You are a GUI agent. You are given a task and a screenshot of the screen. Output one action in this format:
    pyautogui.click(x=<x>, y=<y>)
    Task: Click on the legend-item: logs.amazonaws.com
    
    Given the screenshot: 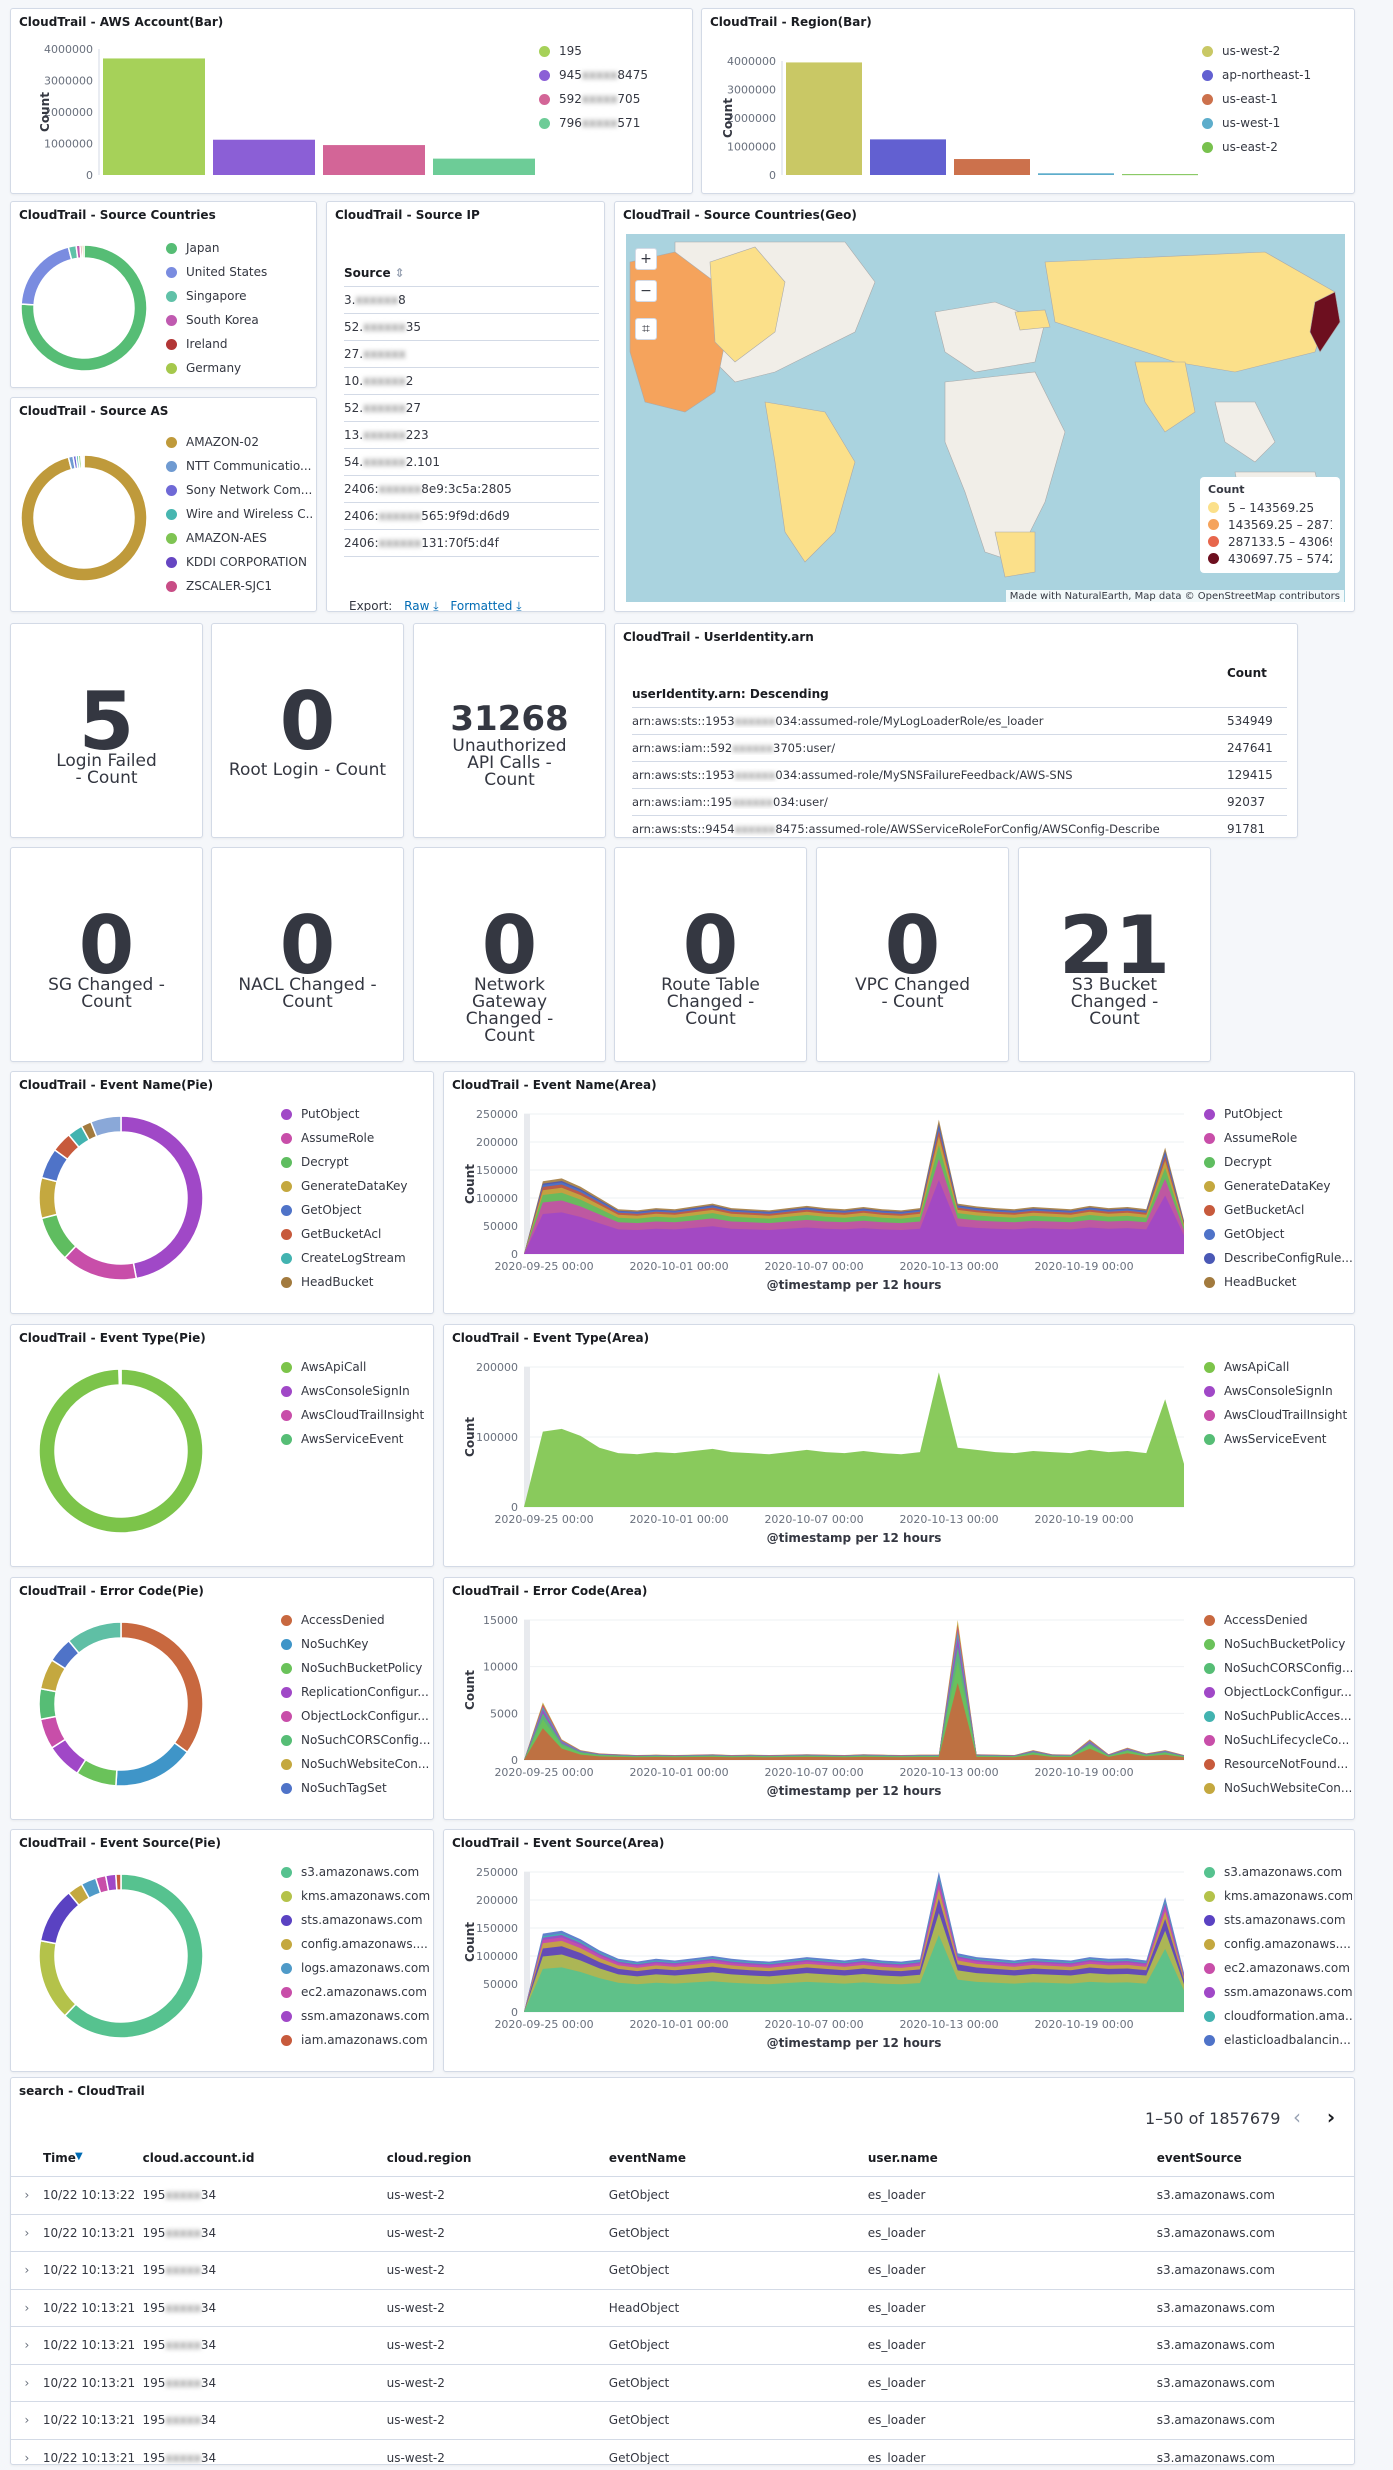 What is the action you would take?
    pyautogui.click(x=356, y=1968)
    